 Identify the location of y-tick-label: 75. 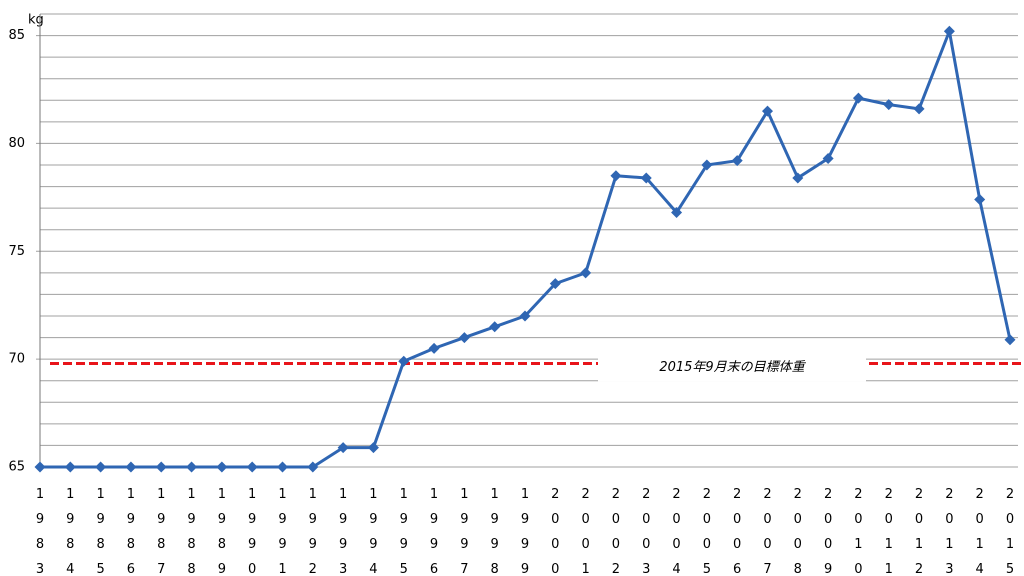
(16, 251).